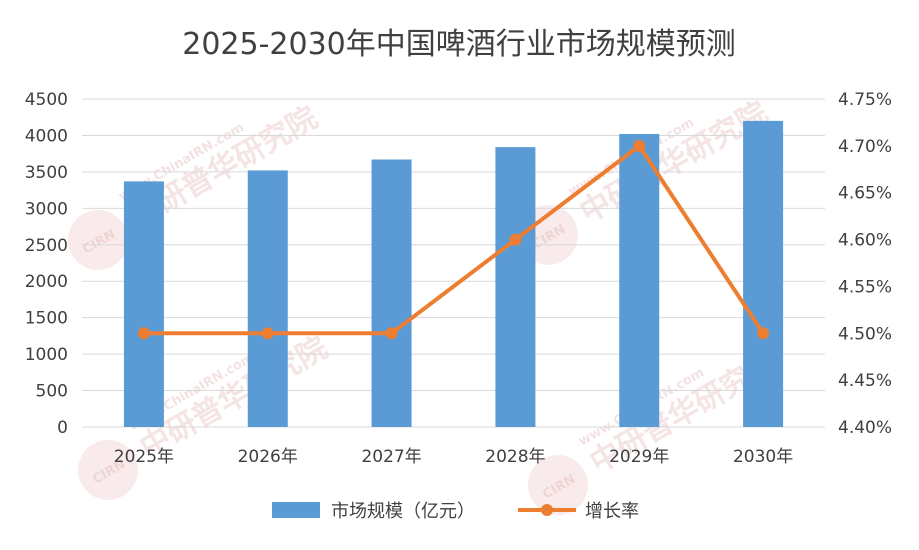  What do you see at coordinates (639, 457) in the screenshot?
I see `x-tick-label: 2029年` at bounding box center [639, 457].